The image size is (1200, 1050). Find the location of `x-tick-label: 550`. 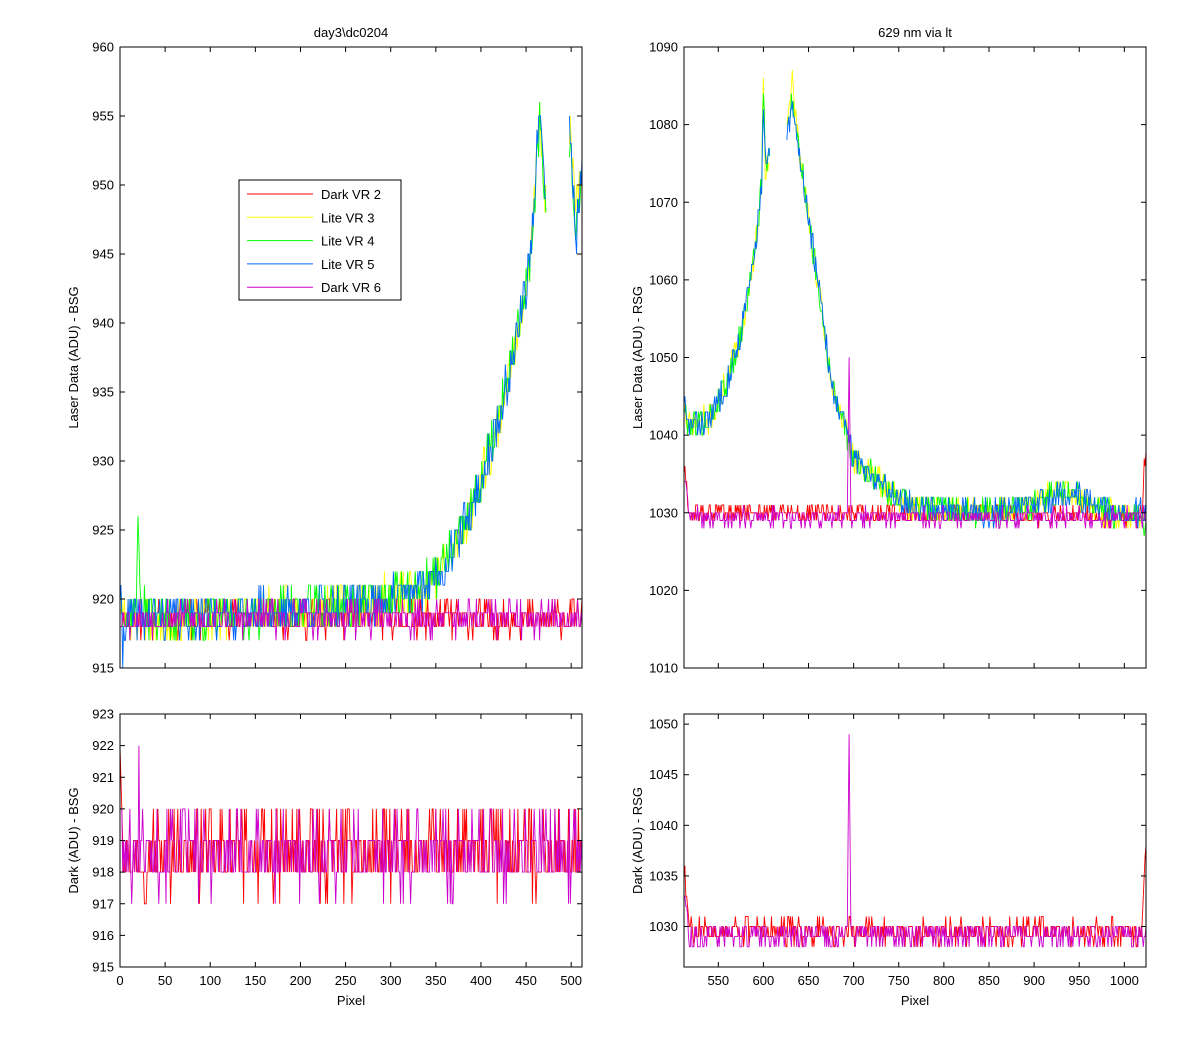

x-tick-label: 550 is located at coordinates (718, 980).